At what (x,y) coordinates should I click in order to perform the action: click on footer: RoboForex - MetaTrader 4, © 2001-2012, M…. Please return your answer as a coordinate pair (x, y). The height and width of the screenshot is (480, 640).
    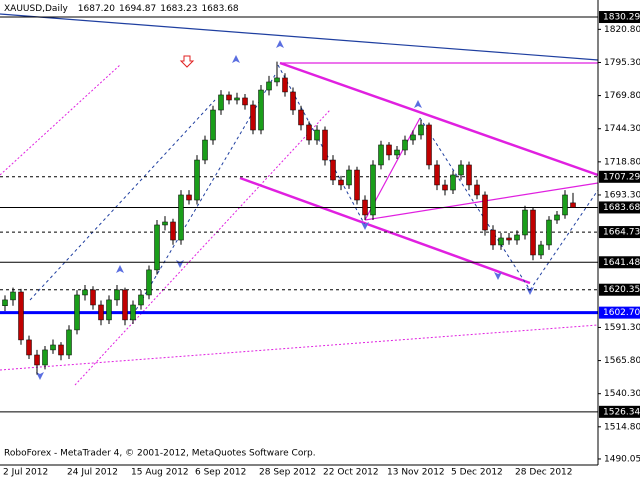
    Looking at the image, I should click on (160, 454).